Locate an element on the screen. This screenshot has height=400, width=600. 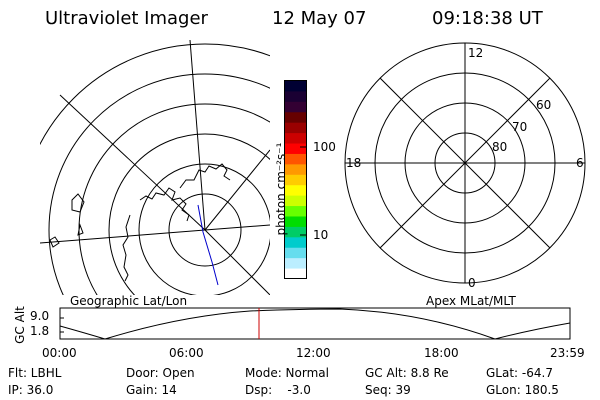
mlt-label-0: 0 is located at coordinates (472, 283).